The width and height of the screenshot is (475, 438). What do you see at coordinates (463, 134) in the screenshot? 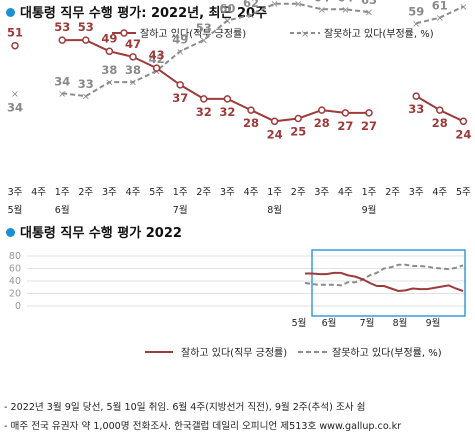
I see `approve-value-label: 24` at bounding box center [463, 134].